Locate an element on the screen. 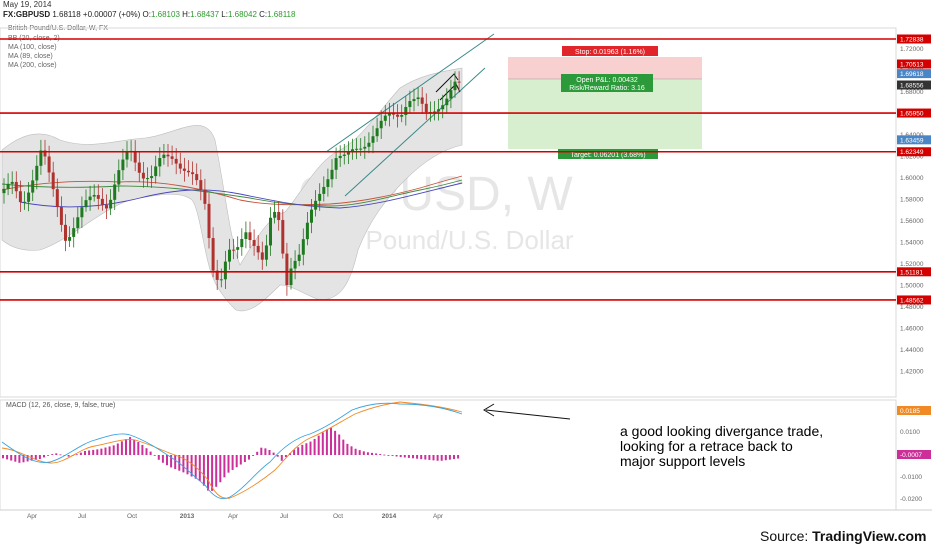  time-axis: Apr Jul Oct 2013 Apr Jul Oct 2014 Apr is located at coordinates (235, 516).